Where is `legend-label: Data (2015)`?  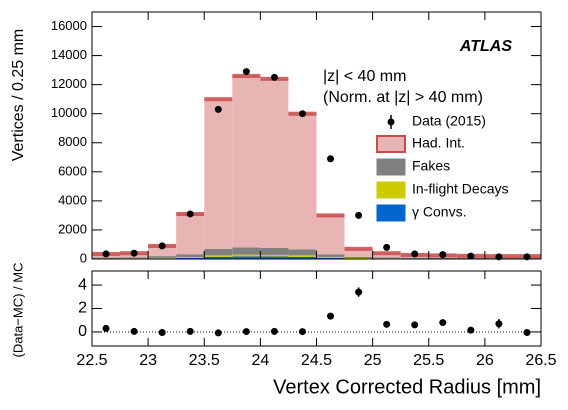 legend-label: Data (2015) is located at coordinates (449, 121).